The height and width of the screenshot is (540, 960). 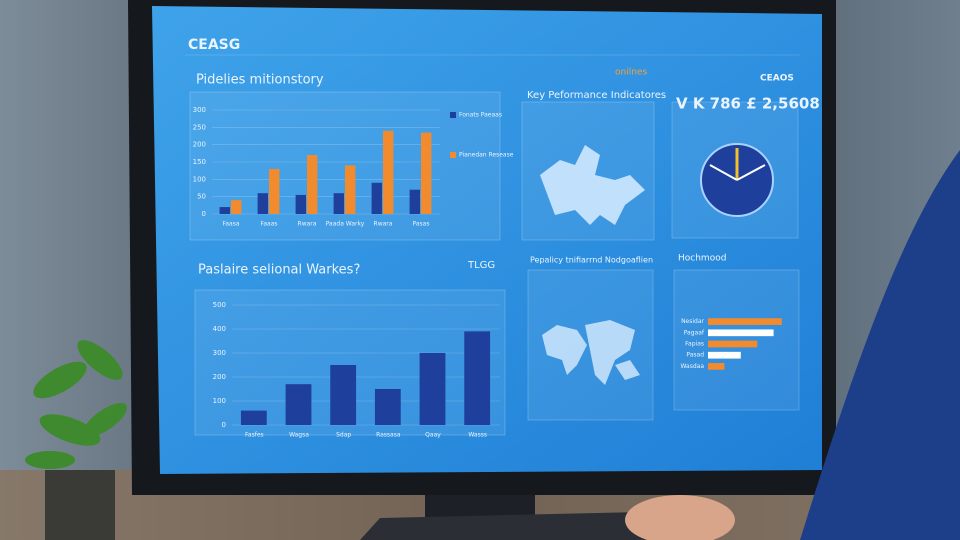 I want to click on x-tick-label: Rassasa, so click(x=388, y=435).